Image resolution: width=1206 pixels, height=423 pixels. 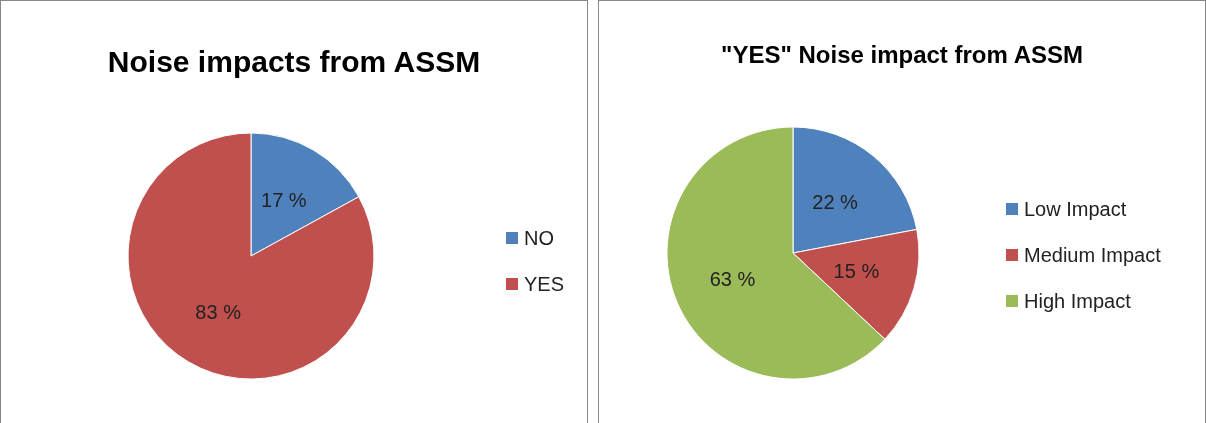 I want to click on data-label: 22 %, so click(x=835, y=202).